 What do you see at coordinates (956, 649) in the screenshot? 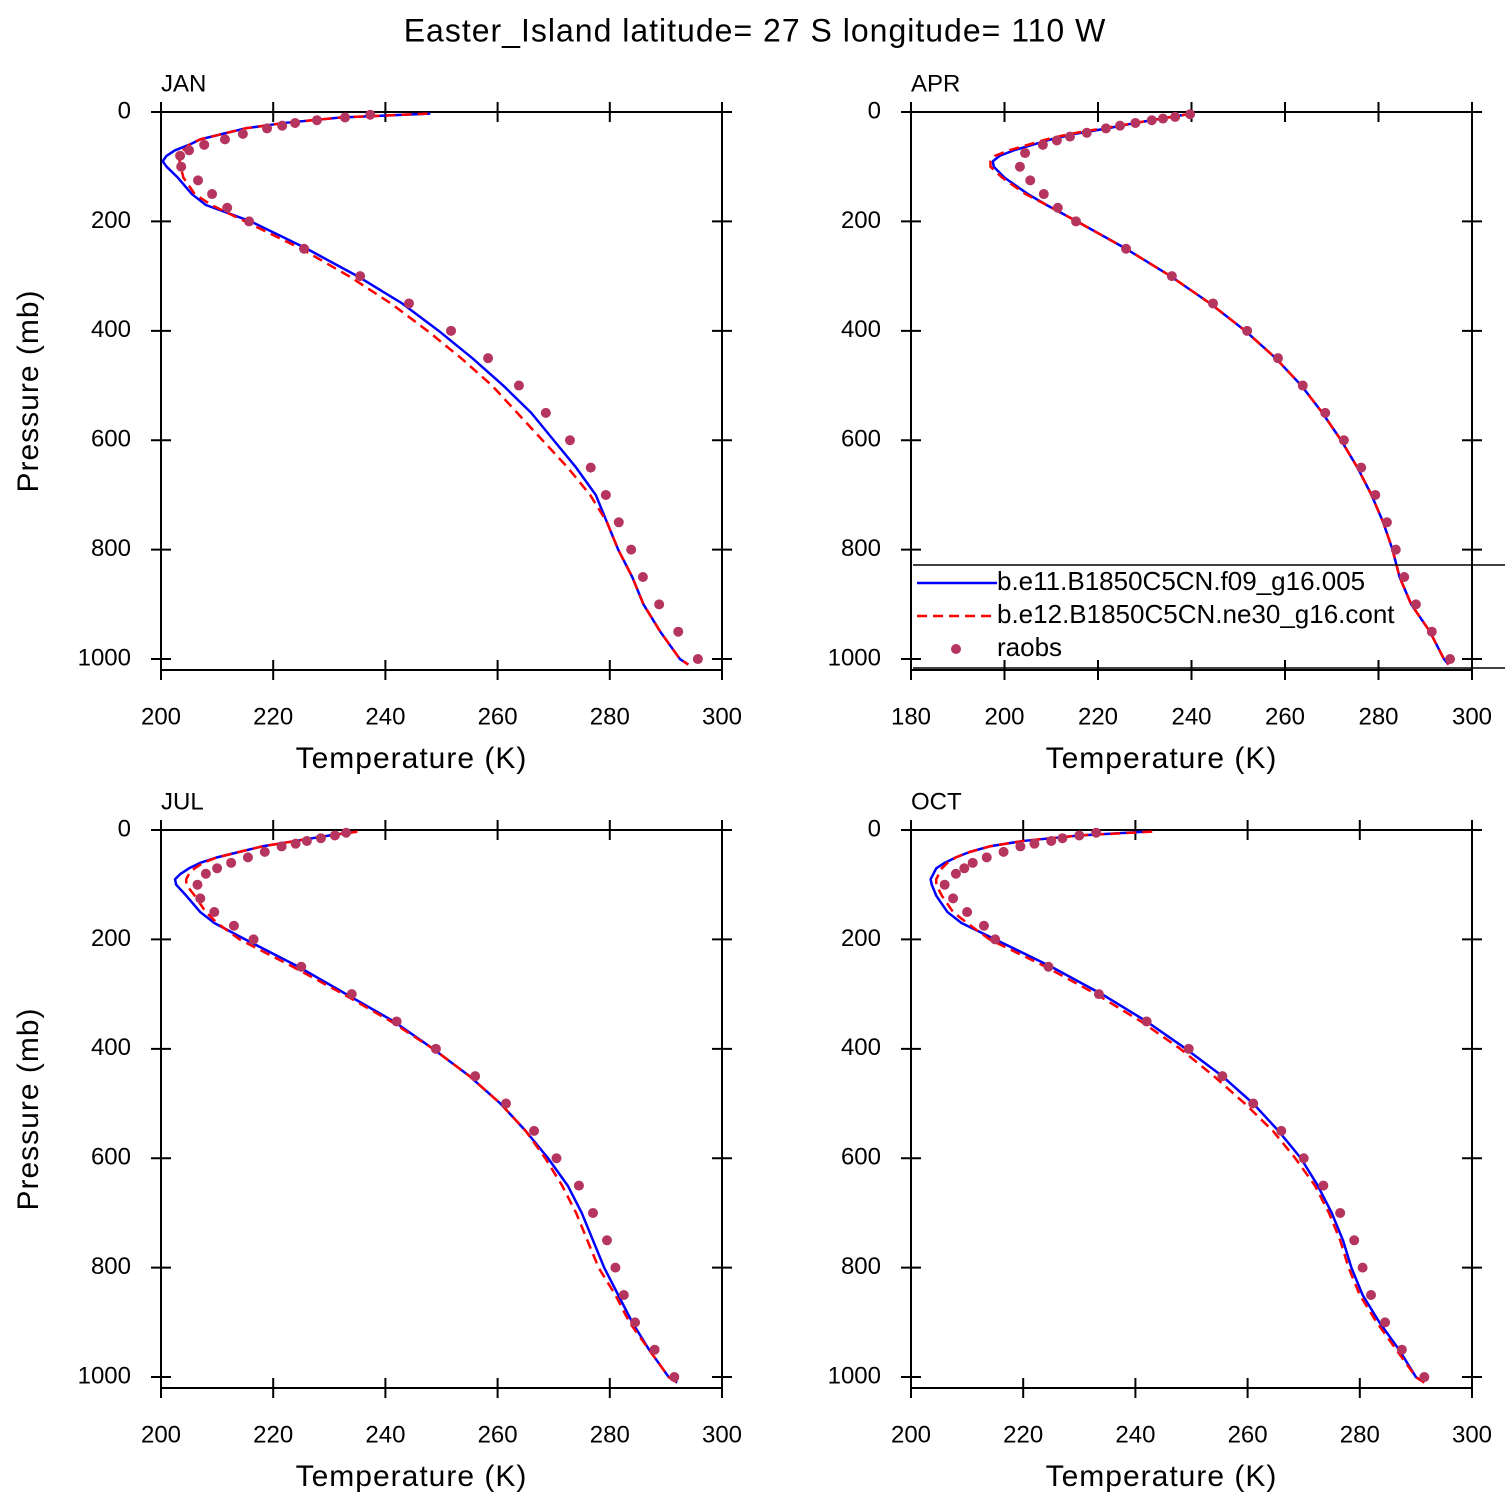
I see `legend-symbol` at bounding box center [956, 649].